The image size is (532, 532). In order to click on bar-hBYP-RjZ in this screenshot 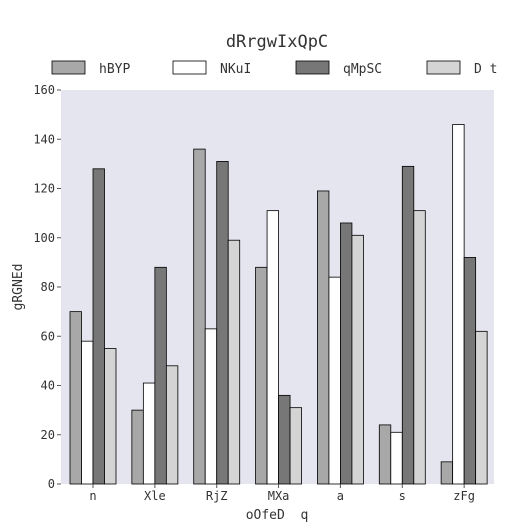, I will do `click(199, 316)`.